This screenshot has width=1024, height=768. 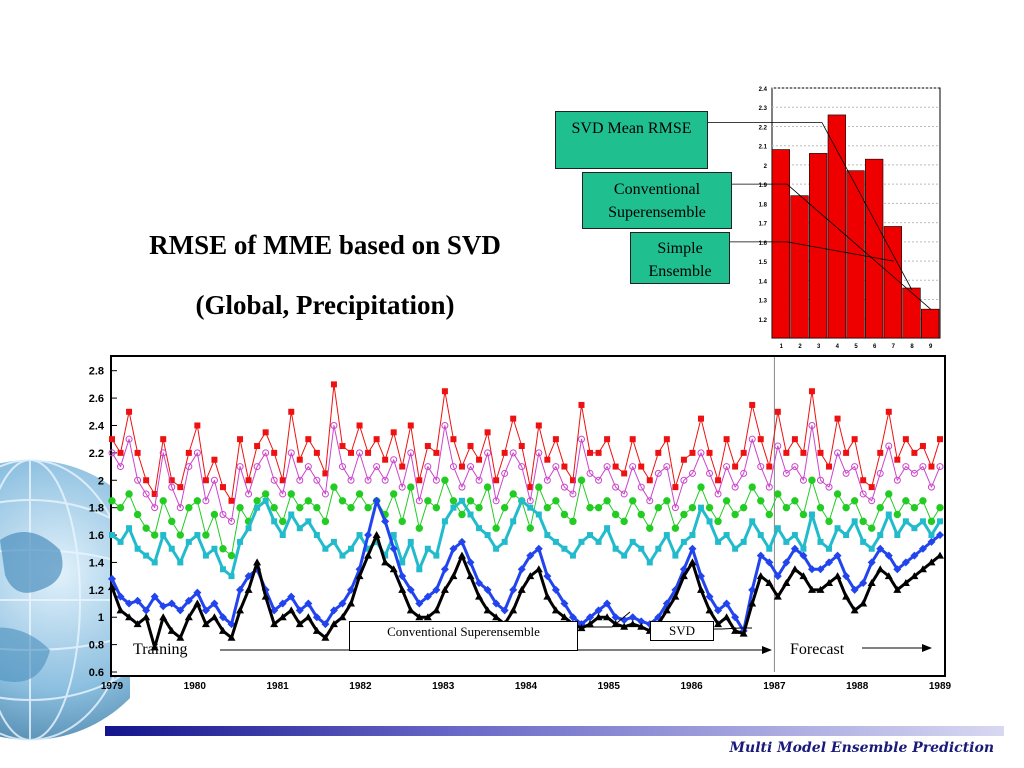 I want to click on bar-ytick-label: 1.7, so click(x=763, y=225).